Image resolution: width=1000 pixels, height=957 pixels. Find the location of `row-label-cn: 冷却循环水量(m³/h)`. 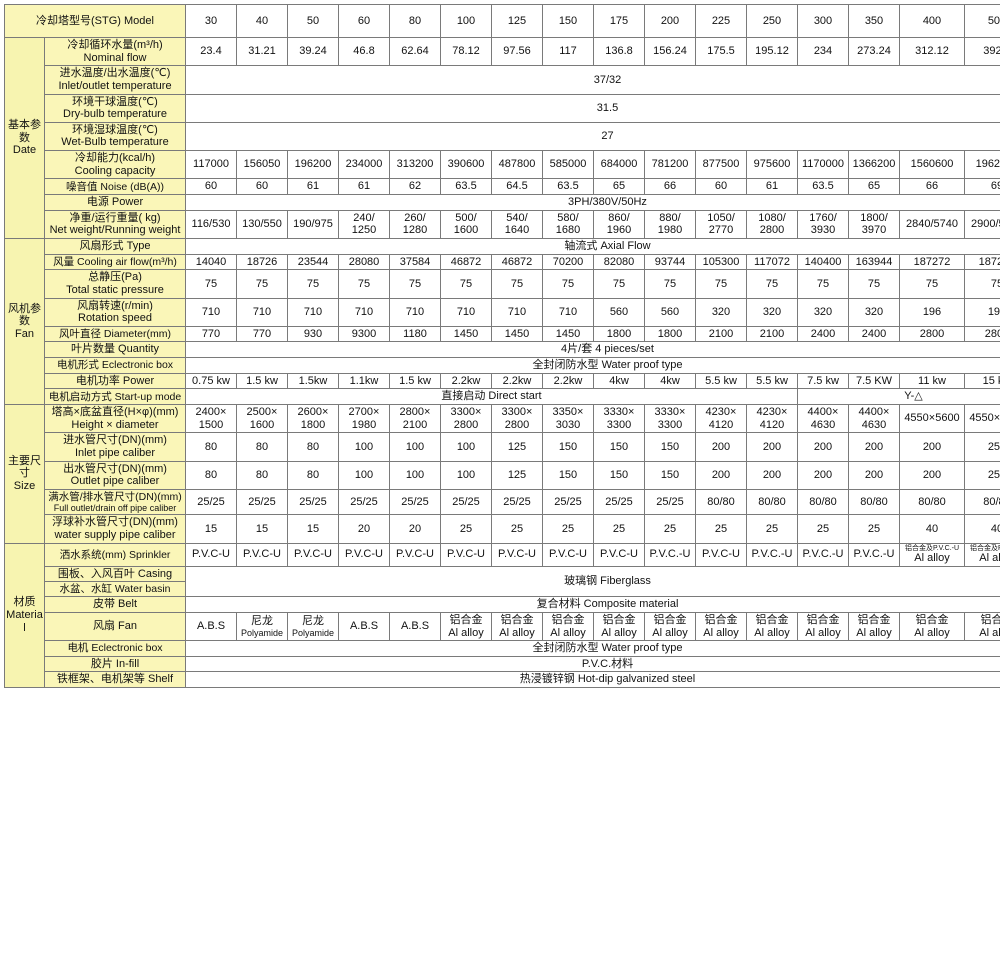

row-label-cn: 冷却循环水量(m³/h) is located at coordinates (115, 45).